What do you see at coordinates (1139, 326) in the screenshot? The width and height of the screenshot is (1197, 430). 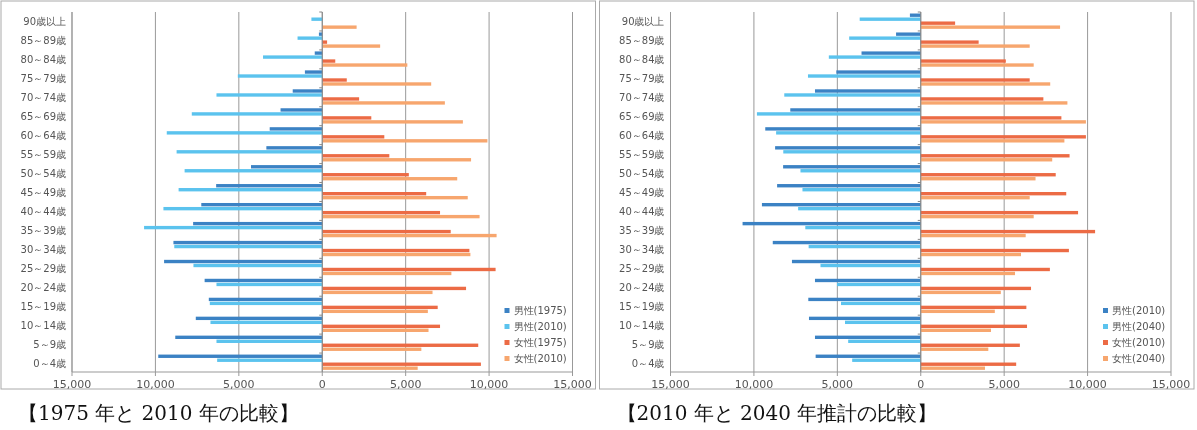 I see `legend-label: 男性(2040)` at bounding box center [1139, 326].